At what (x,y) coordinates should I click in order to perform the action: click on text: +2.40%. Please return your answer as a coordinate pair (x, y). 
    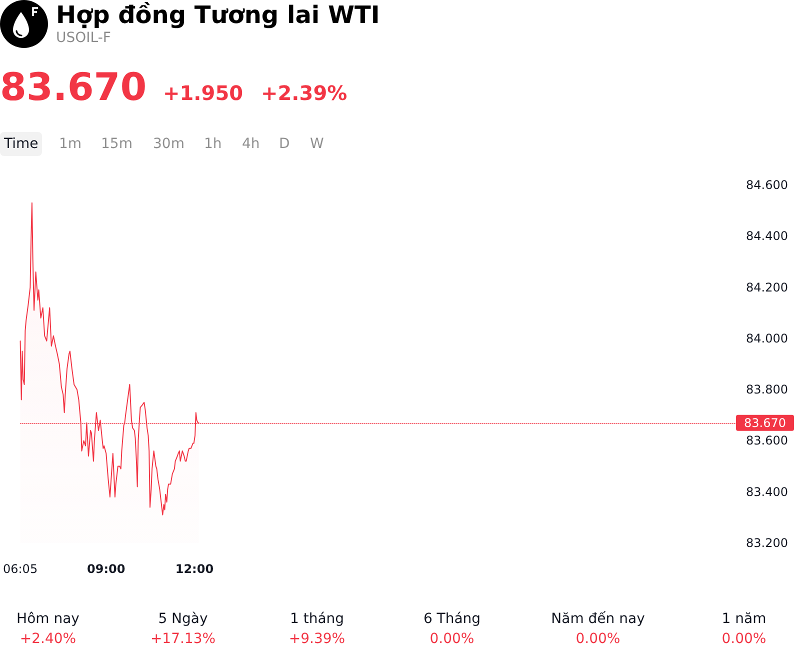
    Looking at the image, I should click on (48, 639).